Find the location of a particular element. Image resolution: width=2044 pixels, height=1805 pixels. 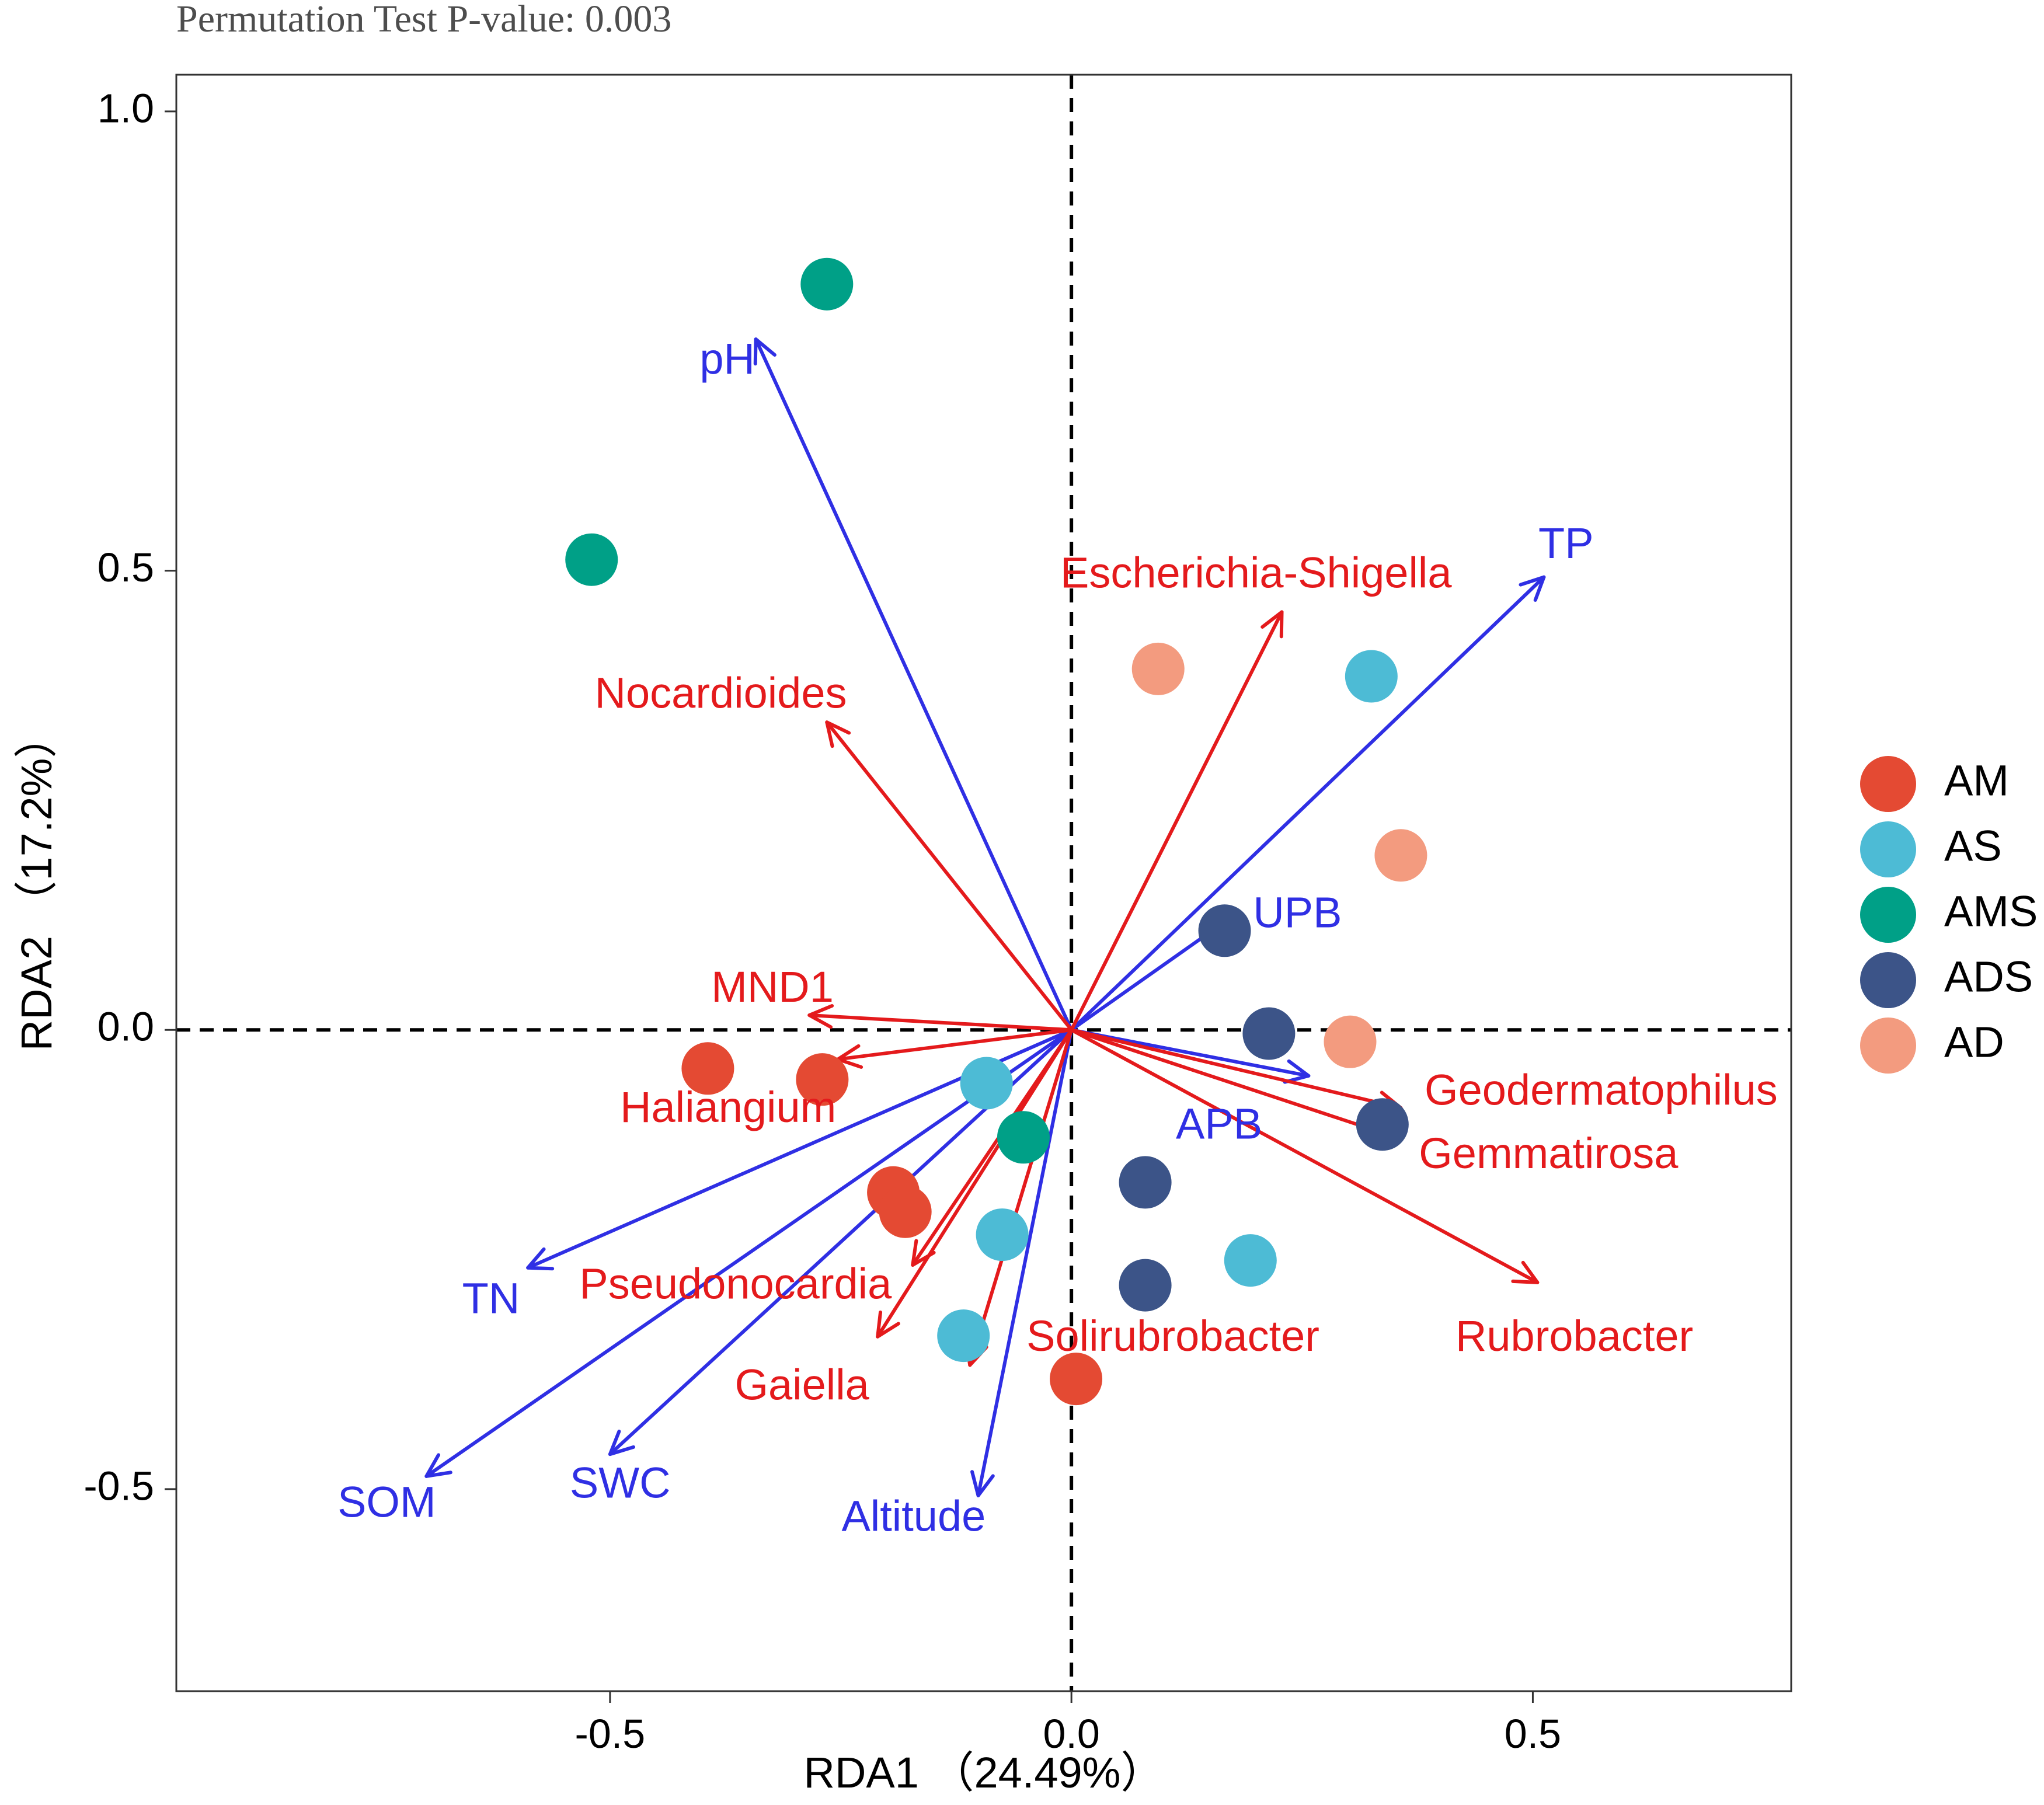

arrow-altitude is located at coordinates (1022, 1262).